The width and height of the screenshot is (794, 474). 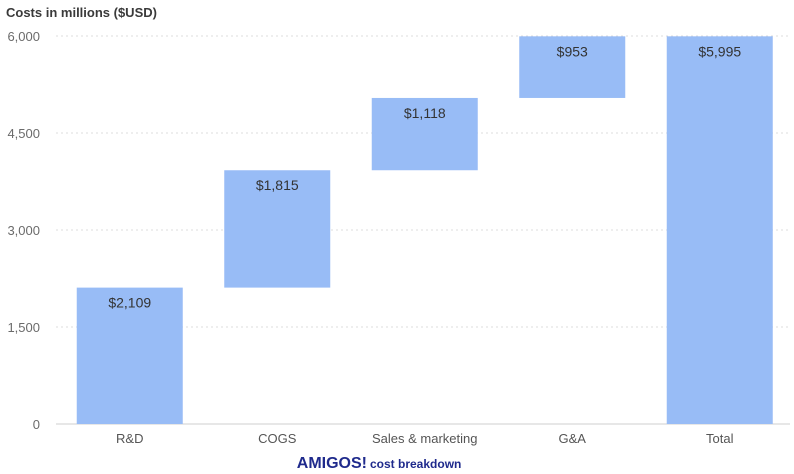 I want to click on x-category-label: Sales & marketing, so click(x=425, y=438).